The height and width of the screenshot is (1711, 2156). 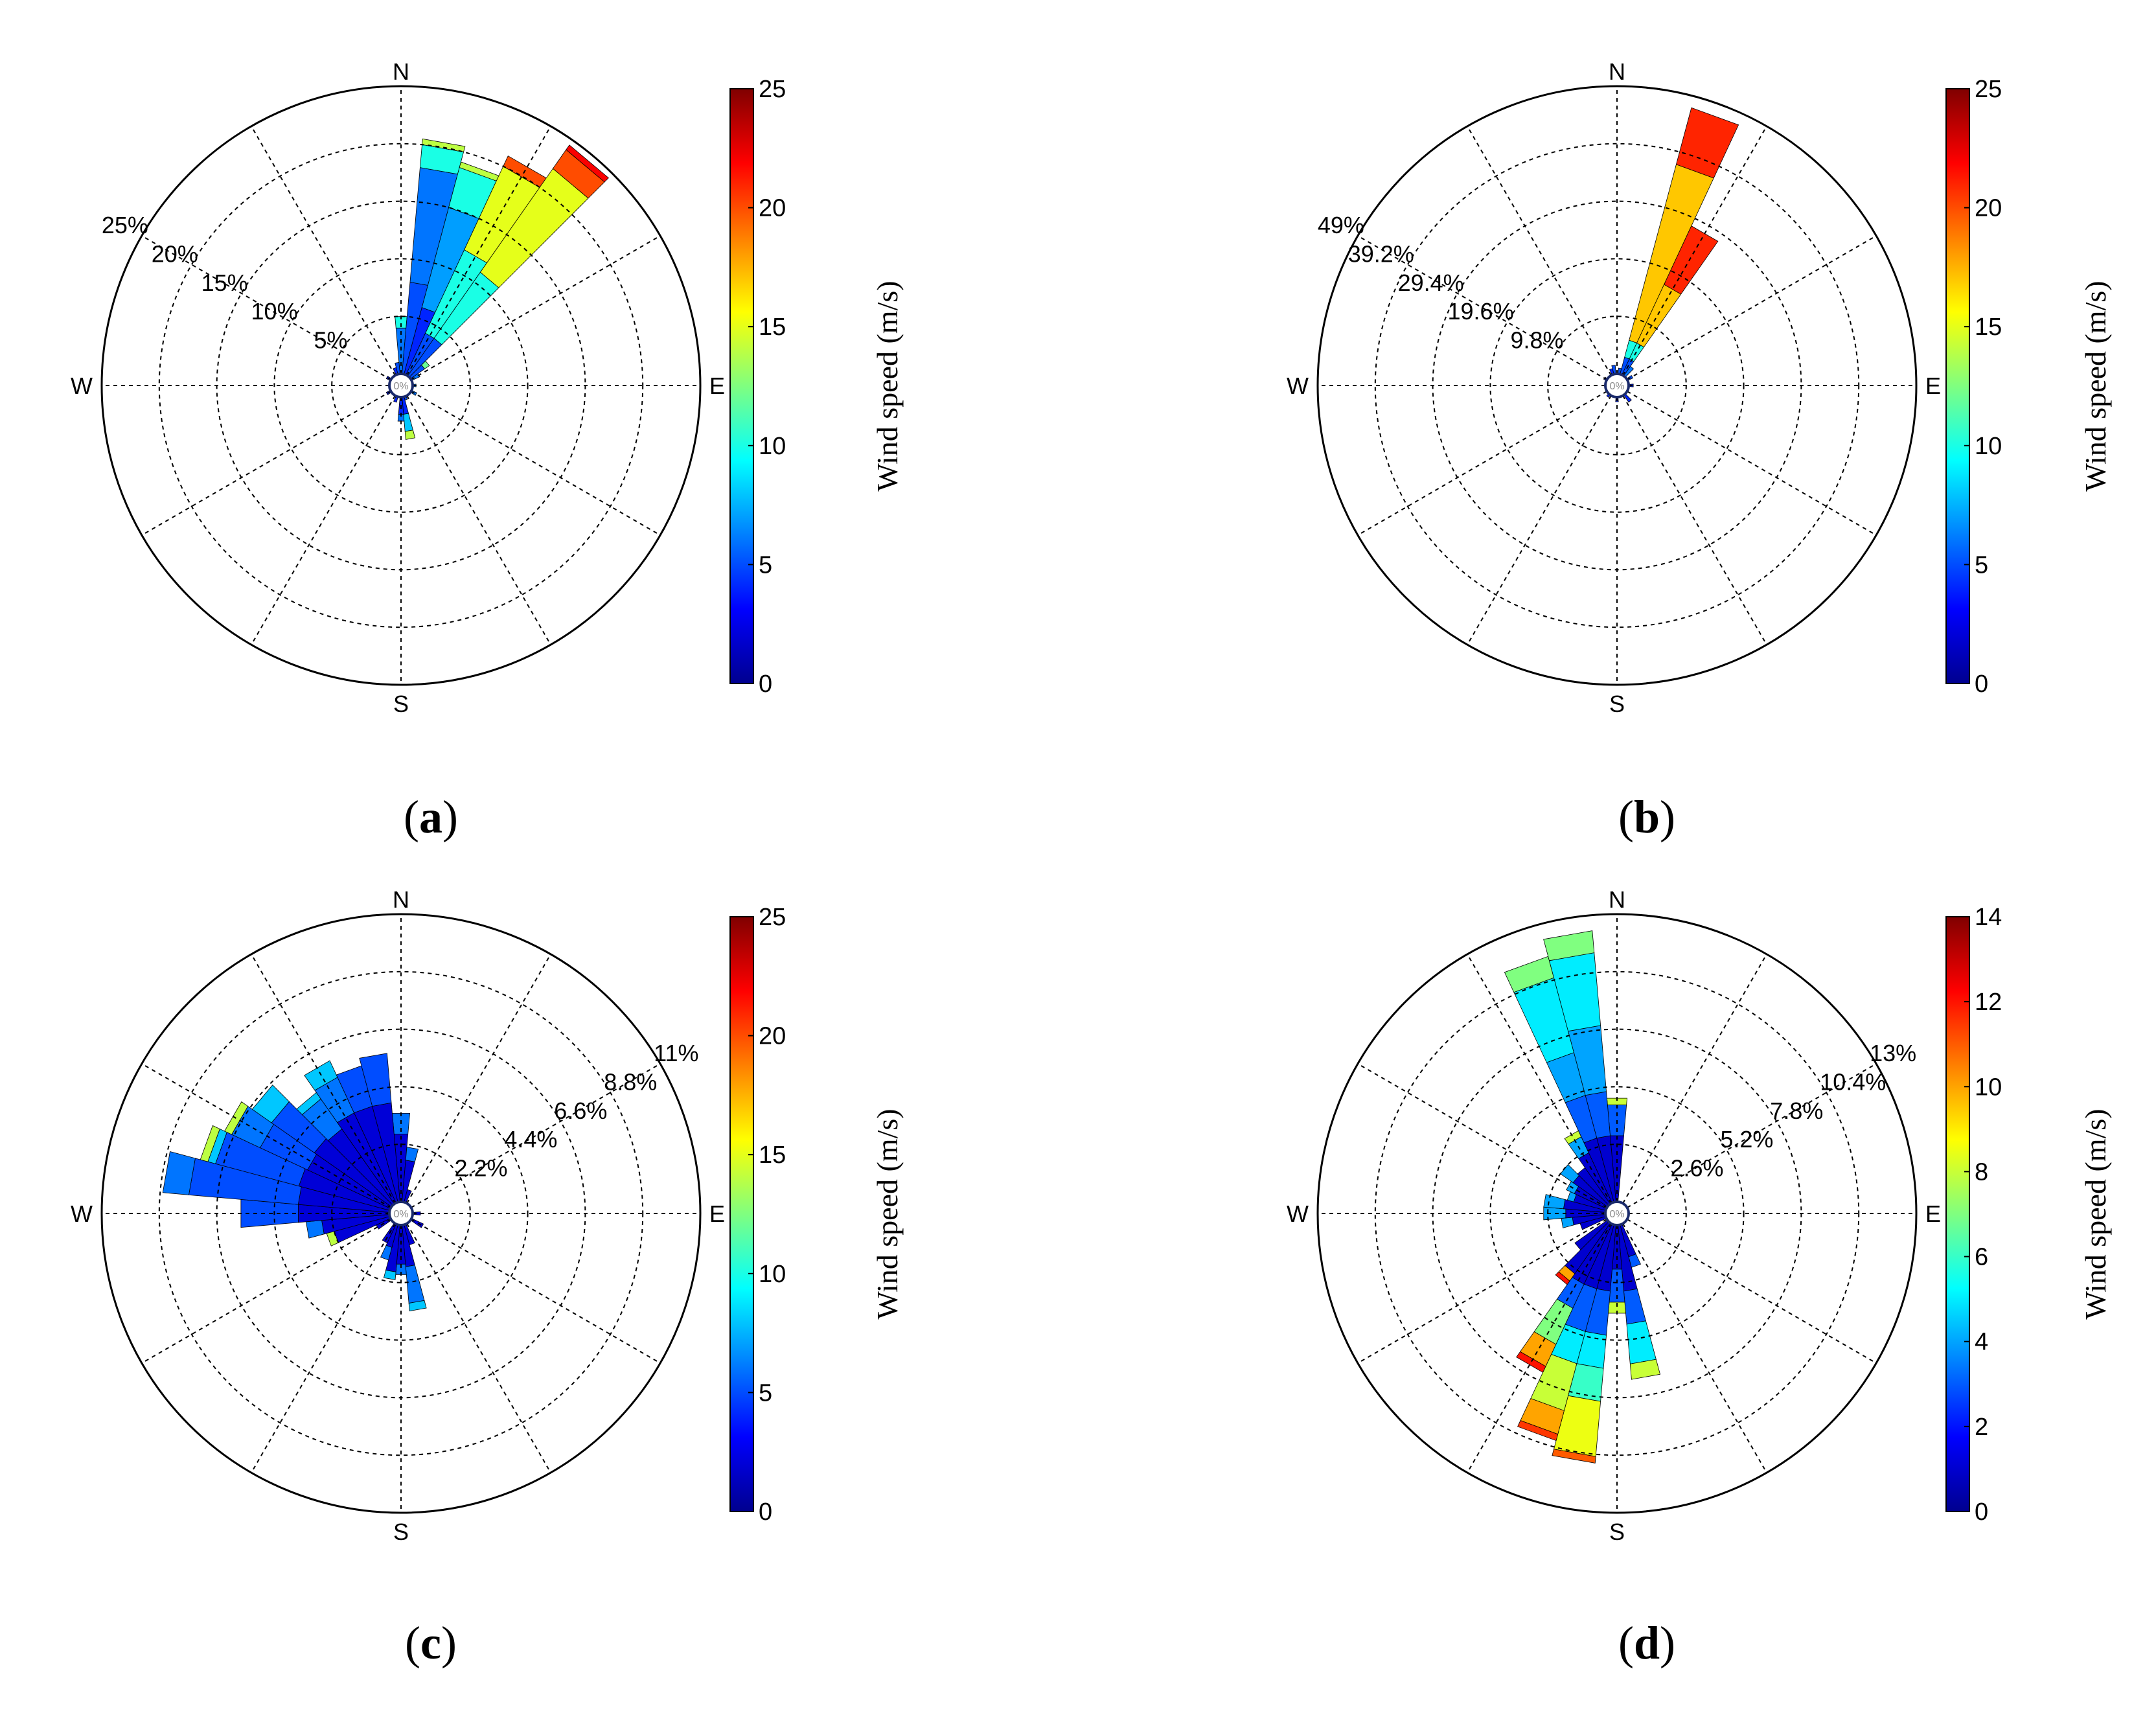 I want to click on ring-label: 15%, so click(x=224, y=283).